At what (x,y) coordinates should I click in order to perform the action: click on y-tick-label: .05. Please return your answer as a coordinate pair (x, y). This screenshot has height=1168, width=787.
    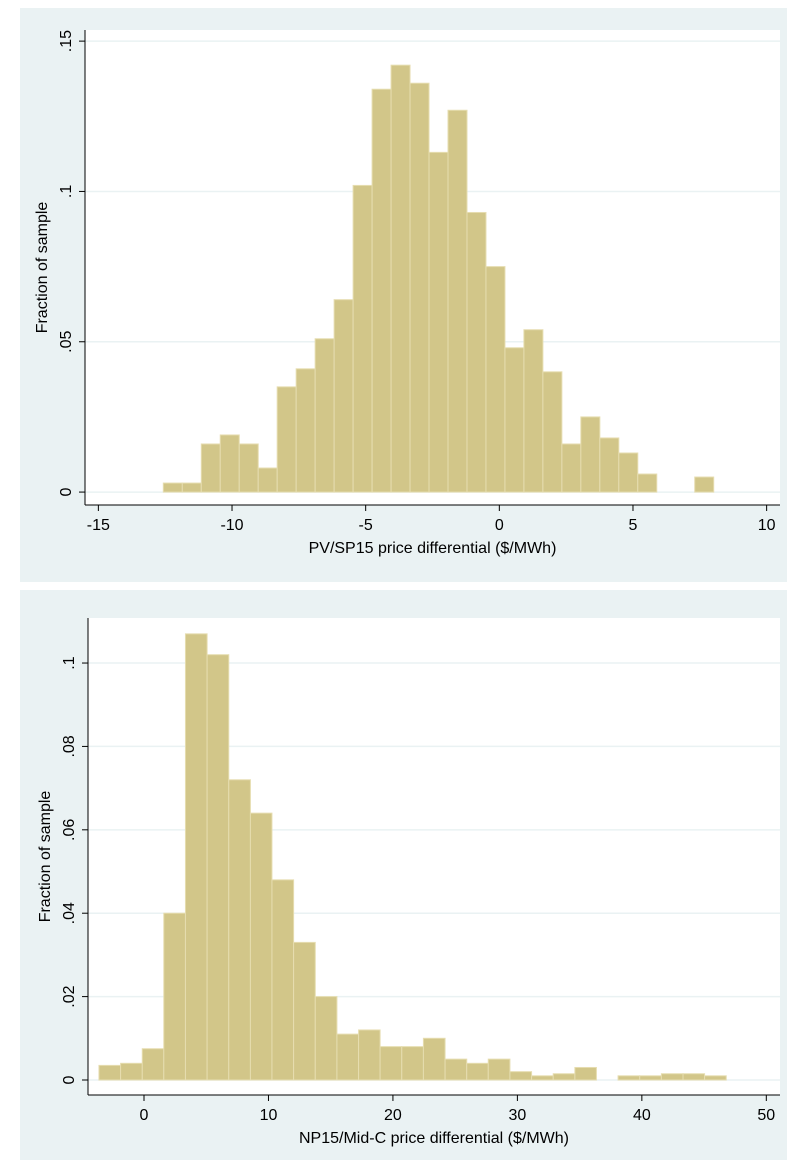
    Looking at the image, I should click on (66, 342).